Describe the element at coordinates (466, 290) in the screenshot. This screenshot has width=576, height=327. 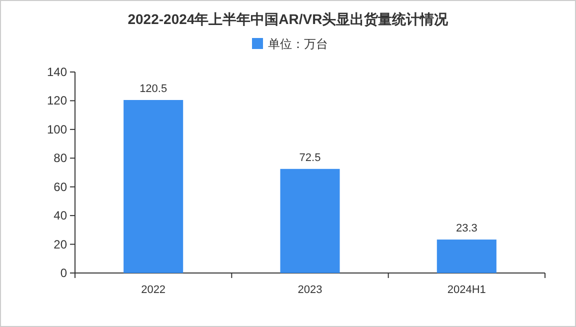
I see `x-tick-label: 2024H1` at that location.